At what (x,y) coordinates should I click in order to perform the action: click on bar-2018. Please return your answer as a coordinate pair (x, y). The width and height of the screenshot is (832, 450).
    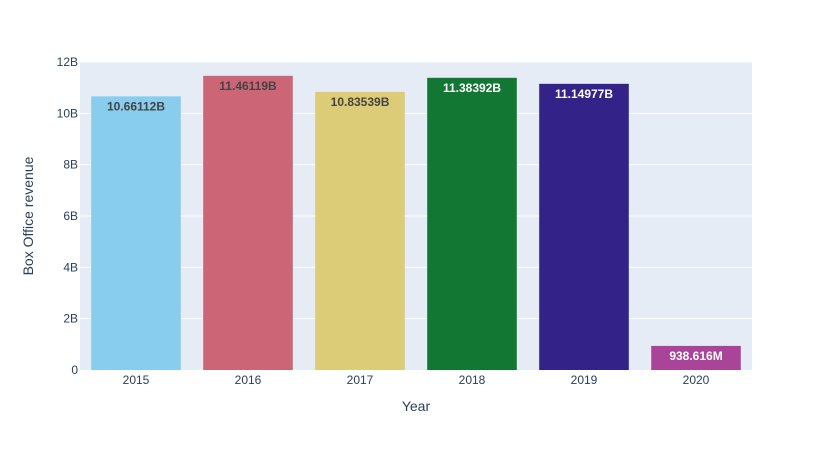
    Looking at the image, I should click on (472, 224).